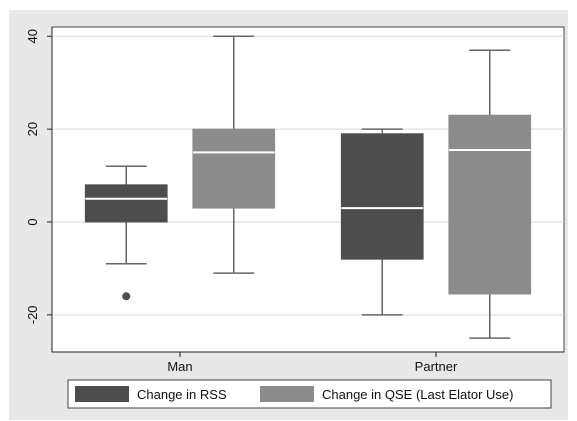 The width and height of the screenshot is (577, 421). Describe the element at coordinates (436, 366) in the screenshot. I see `x-tick-label: Partner` at that location.